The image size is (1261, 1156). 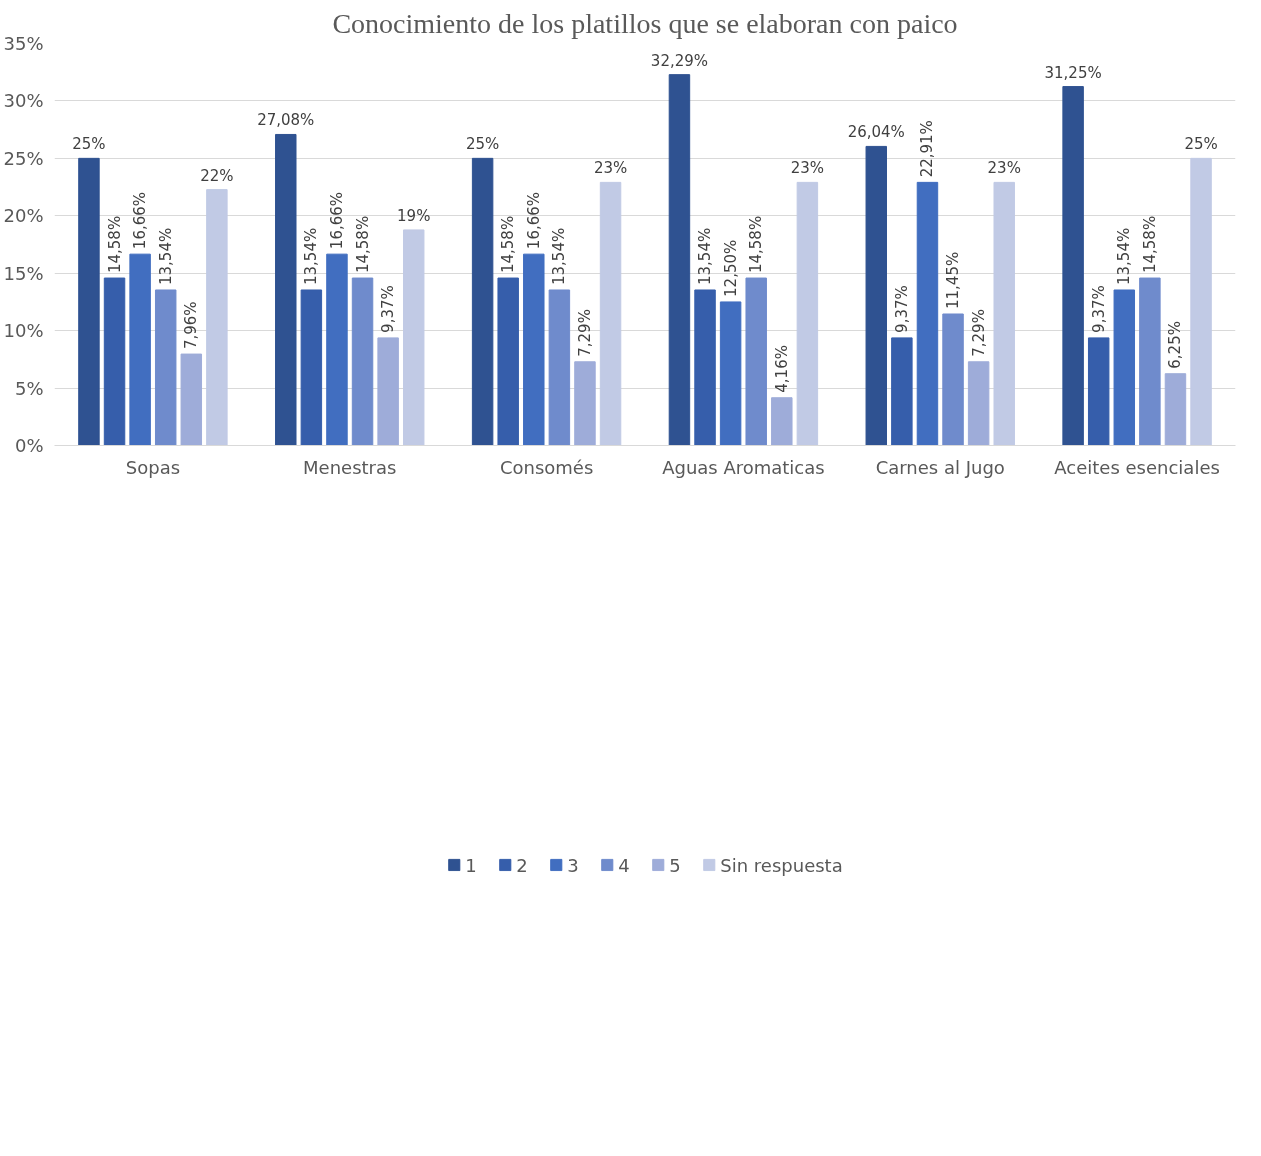 I want to click on y-tick-label: 15%, so click(x=23, y=273).